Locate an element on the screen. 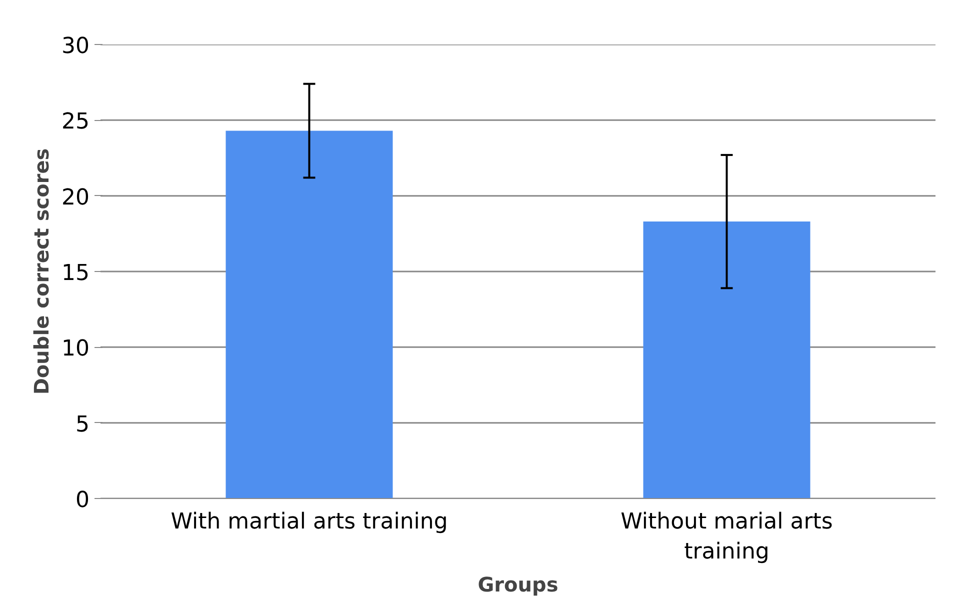 The image size is (953, 599). y-tick-label: 20 is located at coordinates (76, 197).